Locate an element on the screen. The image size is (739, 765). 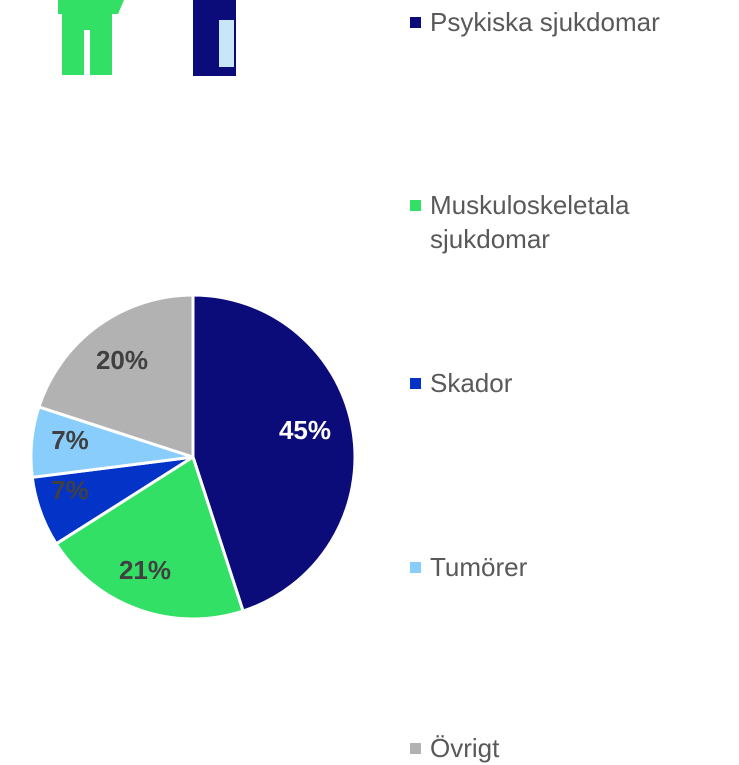
data-label: 21% is located at coordinates (145, 570).